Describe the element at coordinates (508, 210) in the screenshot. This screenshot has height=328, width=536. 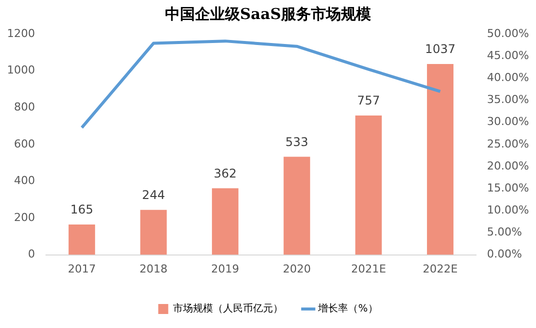
I see `y2-tick-label: 10.00%` at that location.